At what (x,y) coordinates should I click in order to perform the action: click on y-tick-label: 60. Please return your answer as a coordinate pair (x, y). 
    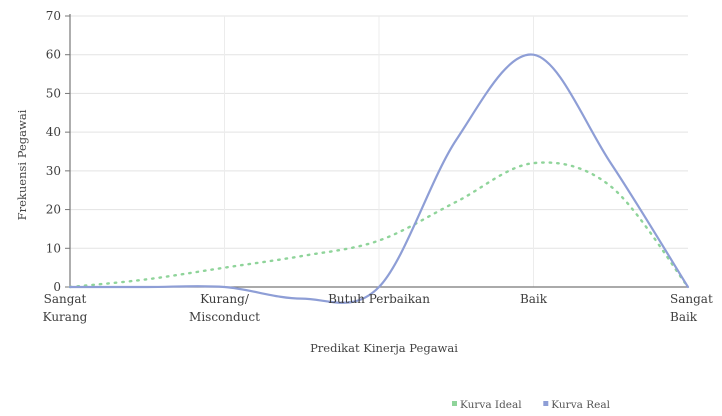
    Looking at the image, I should click on (53, 55).